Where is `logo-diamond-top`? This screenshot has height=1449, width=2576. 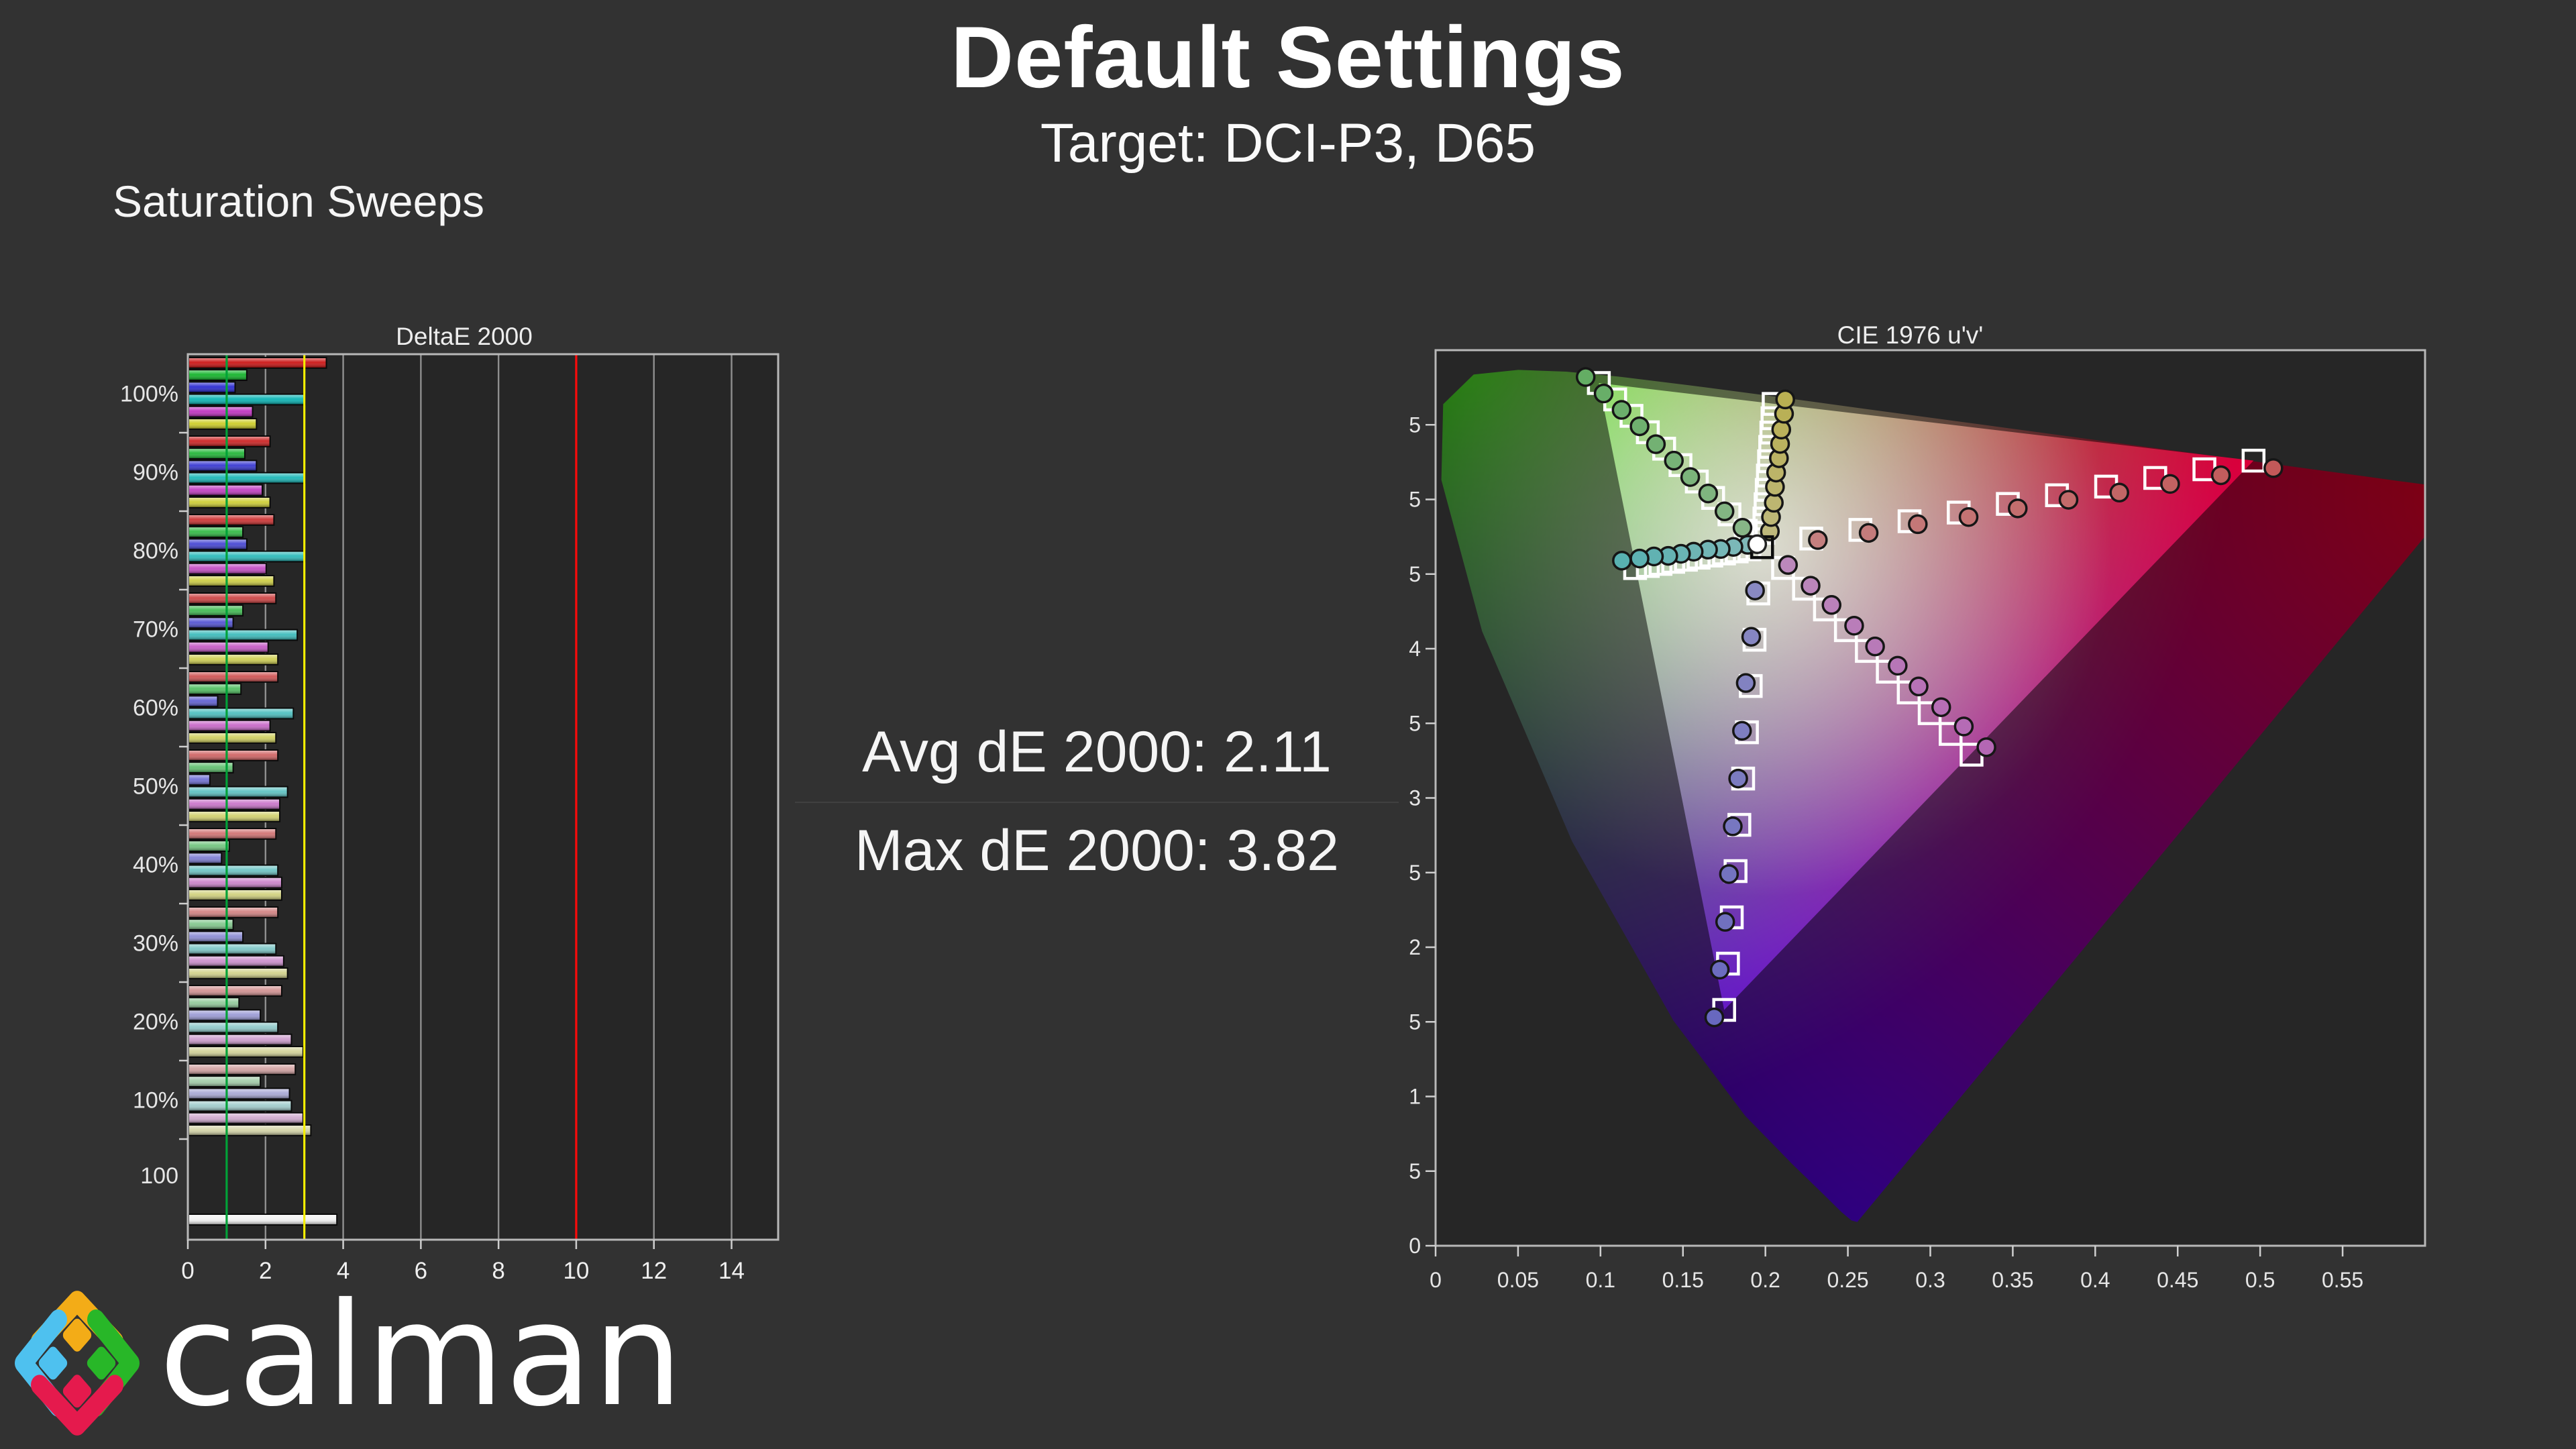
logo-diamond-top is located at coordinates (77, 1335).